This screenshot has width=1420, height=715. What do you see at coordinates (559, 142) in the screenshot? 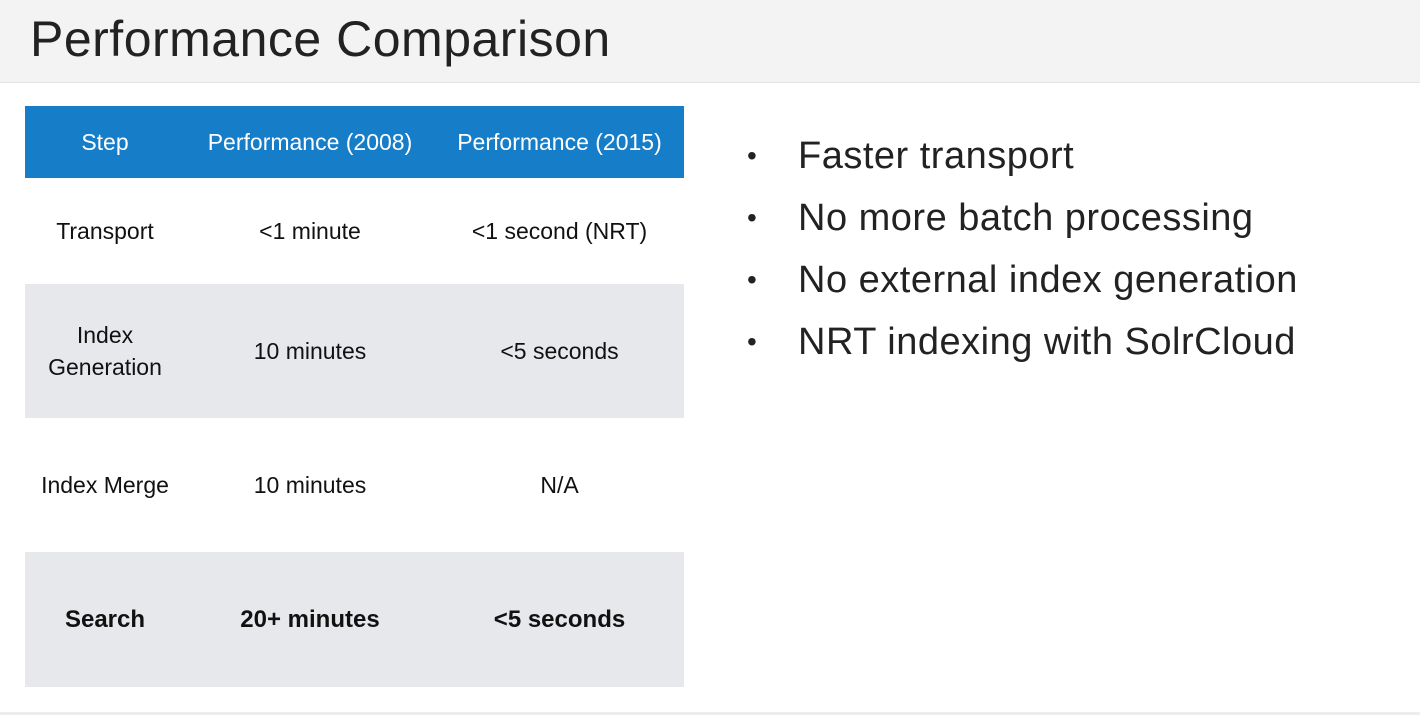
I see `column-header-performance-2015: Performance (2015)` at bounding box center [559, 142].